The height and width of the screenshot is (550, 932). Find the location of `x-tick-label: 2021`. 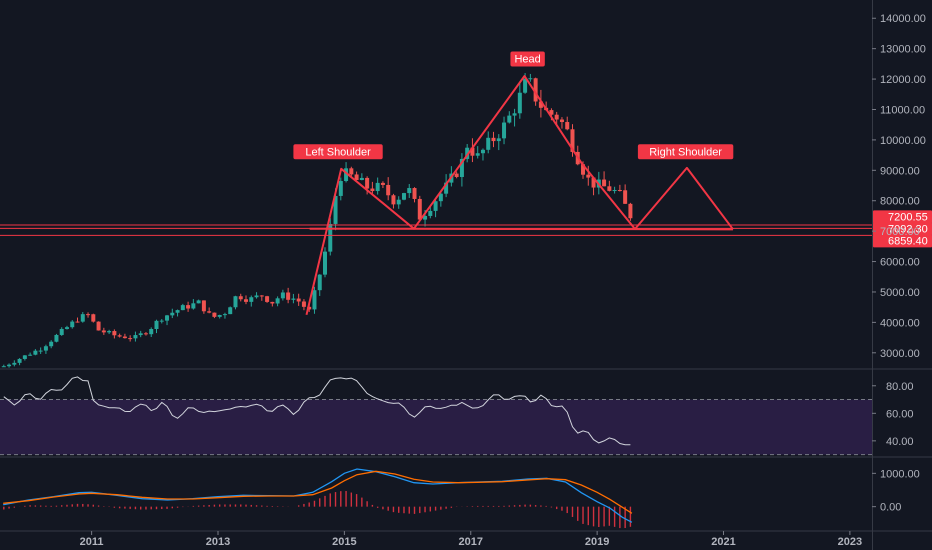

x-tick-label: 2021 is located at coordinates (723, 542).